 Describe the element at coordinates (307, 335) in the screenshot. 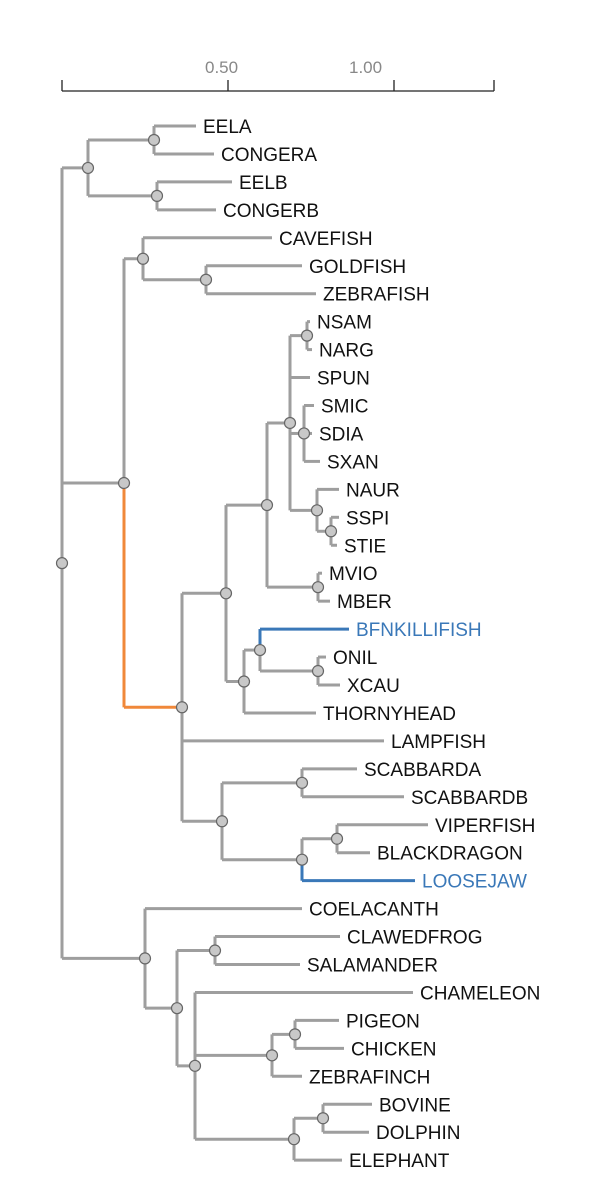

I see `node-nsam-narg` at that location.